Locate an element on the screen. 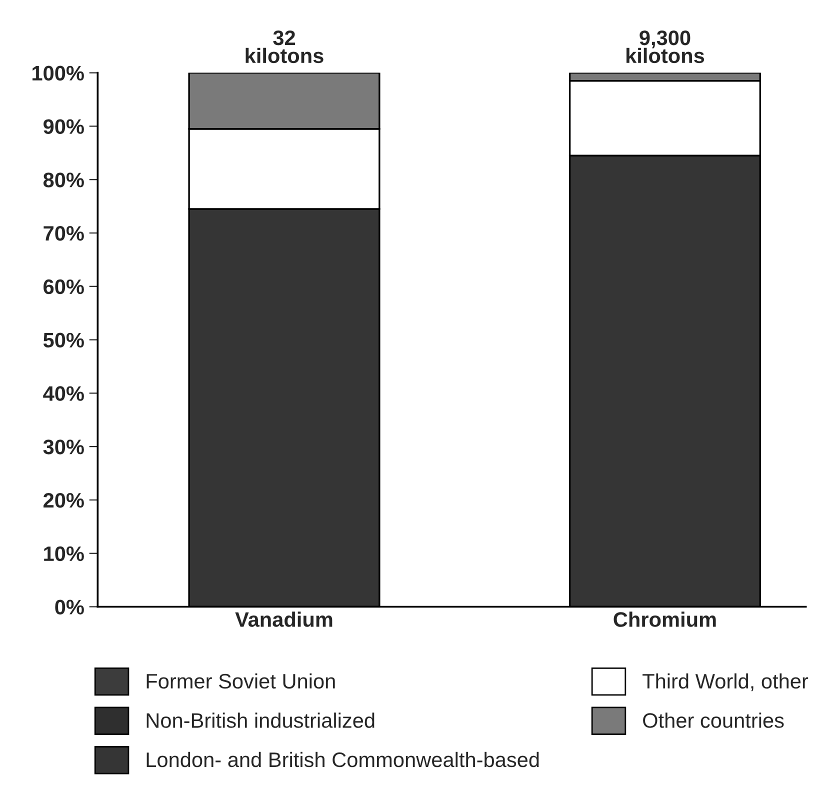 This screenshot has height=809, width=814. y-tick-label: 100% is located at coordinates (58, 73).